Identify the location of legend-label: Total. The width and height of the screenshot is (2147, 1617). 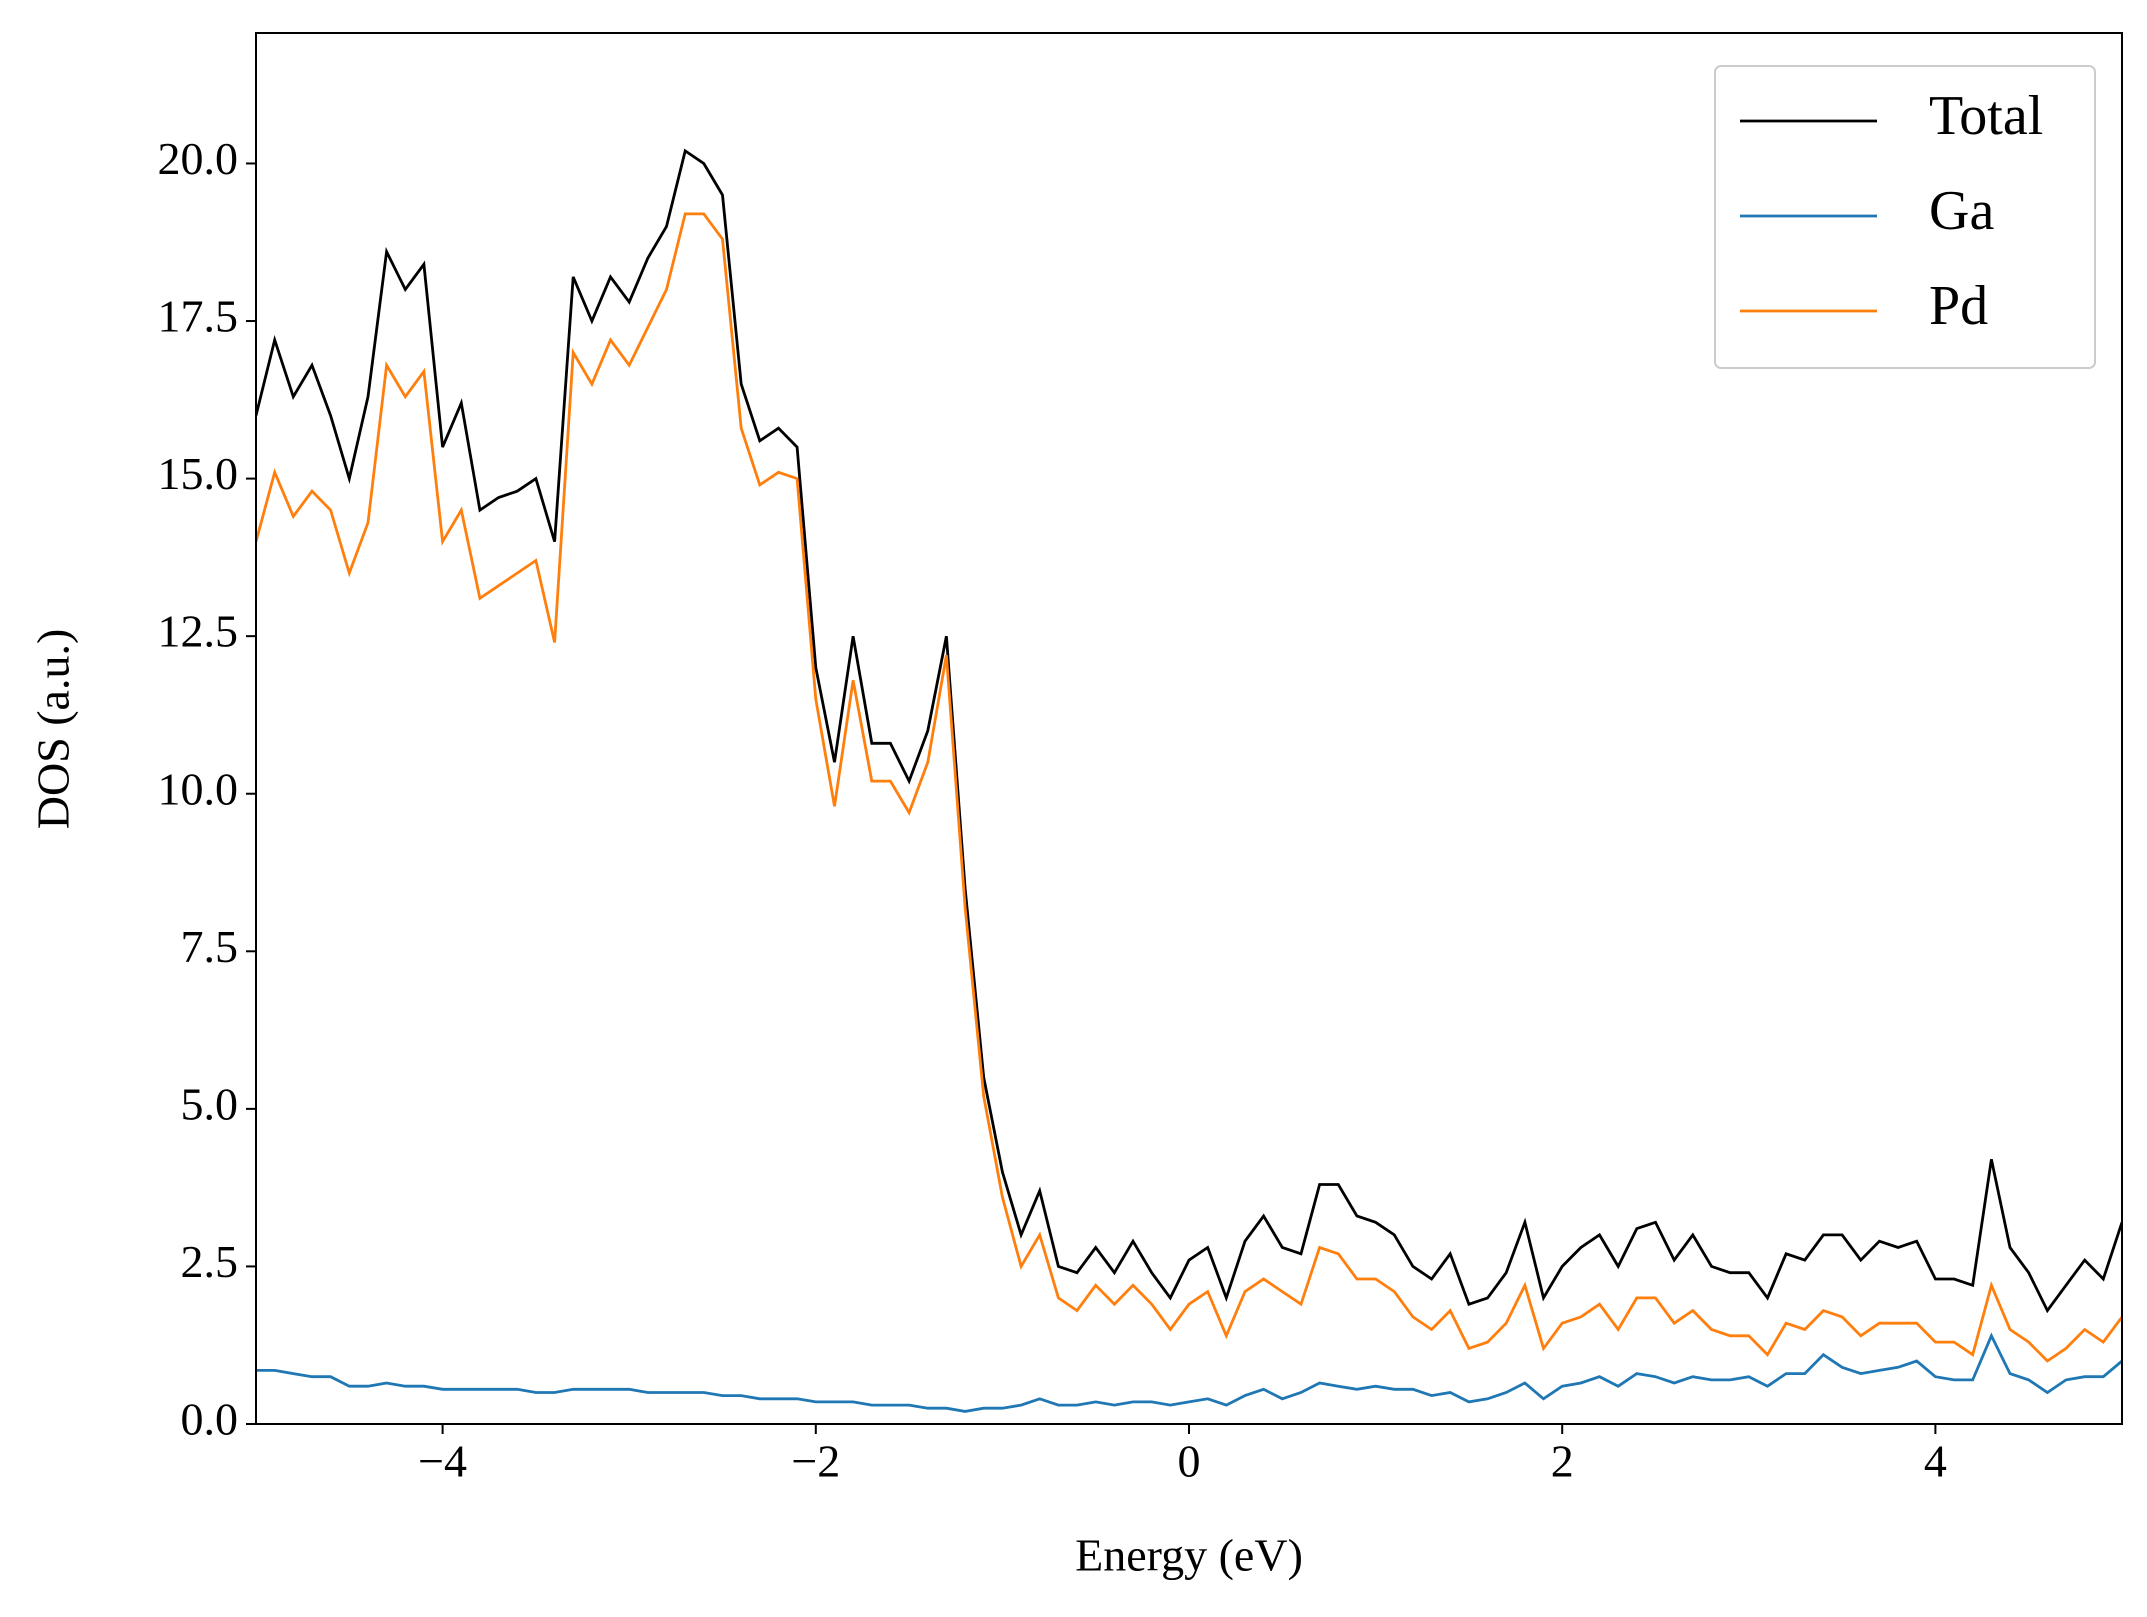
(1986, 116).